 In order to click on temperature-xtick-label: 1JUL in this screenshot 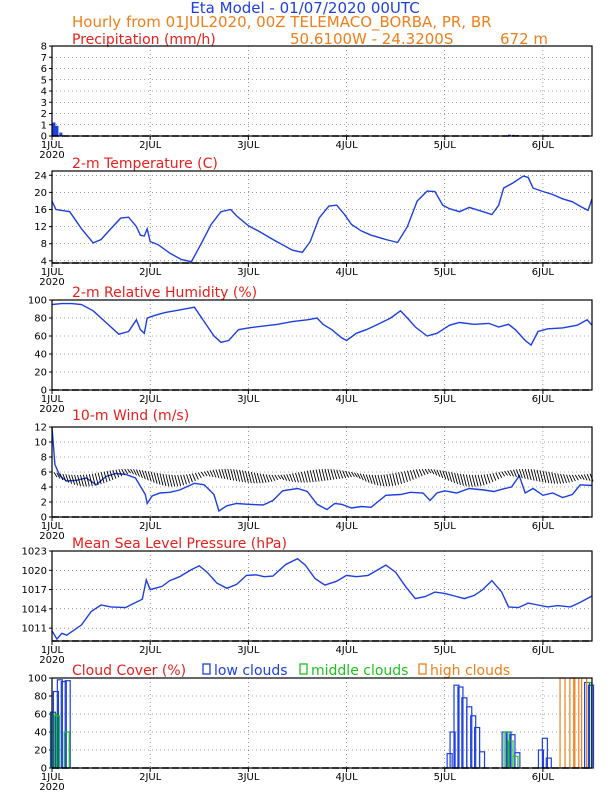, I will do `click(52, 272)`.